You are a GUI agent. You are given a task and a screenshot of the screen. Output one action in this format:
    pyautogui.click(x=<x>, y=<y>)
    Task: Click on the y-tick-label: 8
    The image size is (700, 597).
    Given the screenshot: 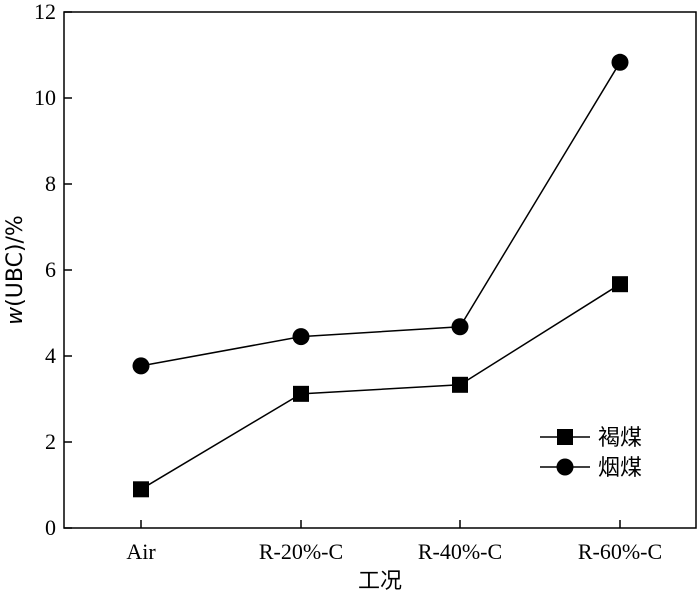 What is the action you would take?
    pyautogui.click(x=50, y=183)
    